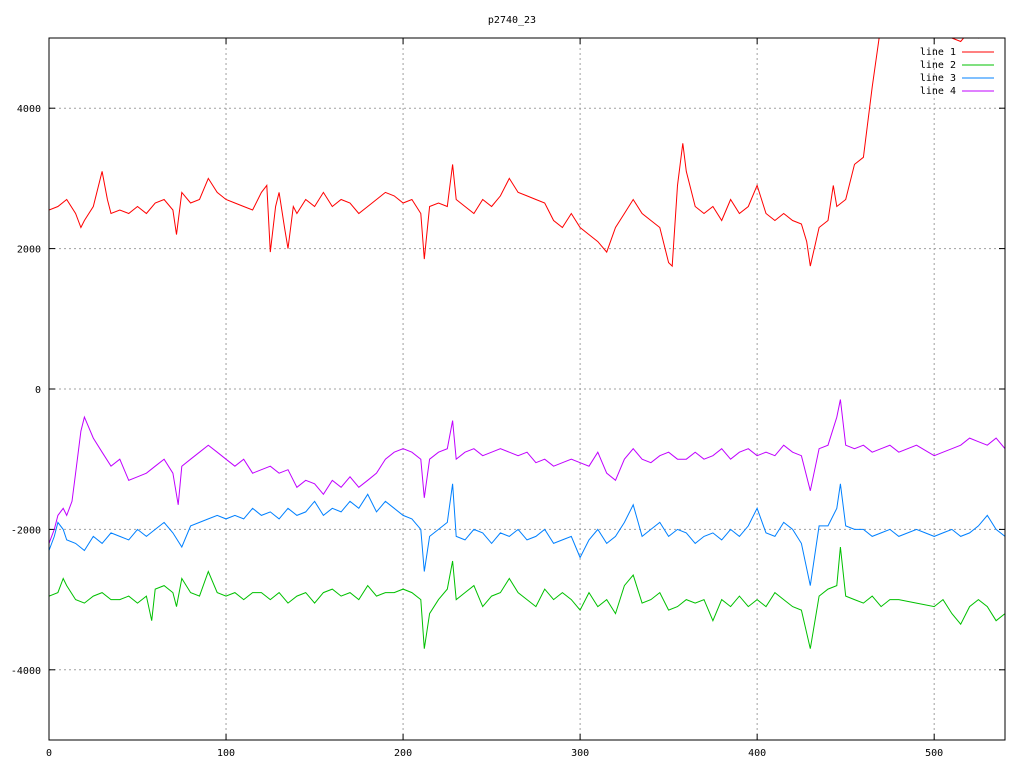 Image resolution: width=1024 pixels, height=768 pixels. What do you see at coordinates (938, 65) in the screenshot?
I see `legend-label: line 2` at bounding box center [938, 65].